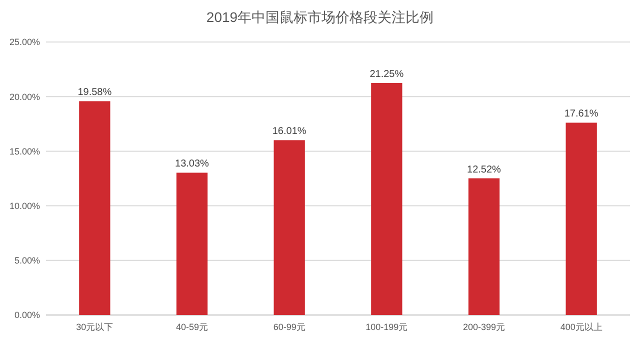  What do you see at coordinates (95, 327) in the screenshot?
I see `x-tick-label: 30元以下` at bounding box center [95, 327].